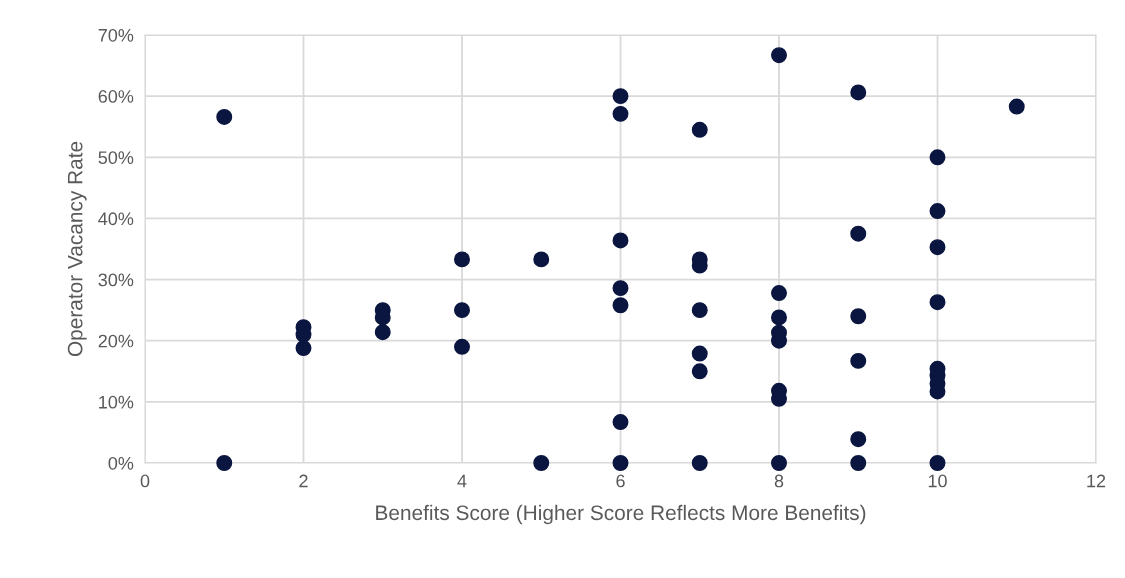  Describe the element at coordinates (620, 481) in the screenshot. I see `x-tick-label: 6` at that location.